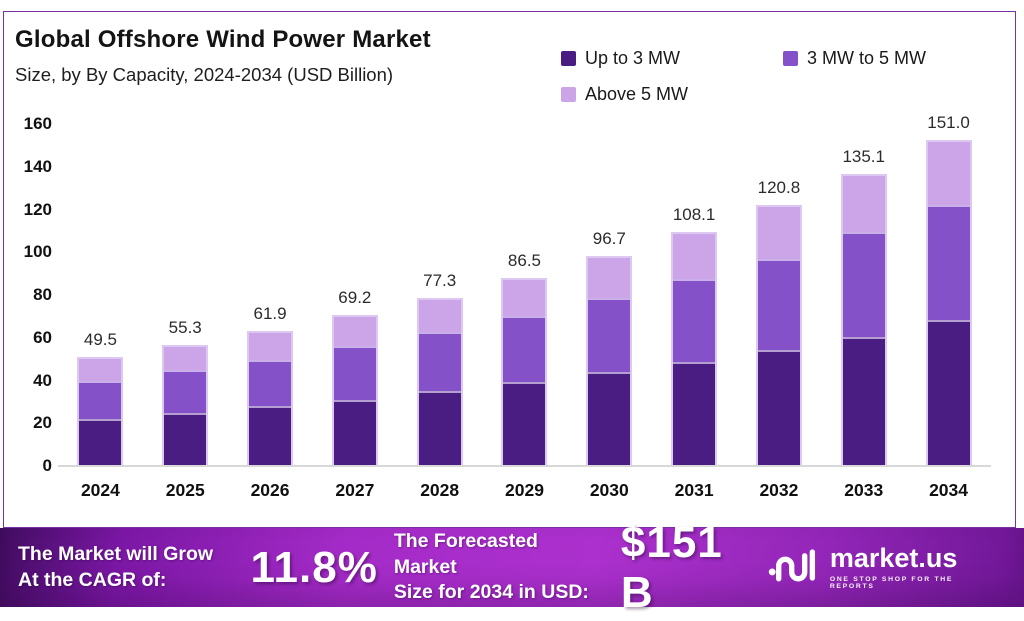  What do you see at coordinates (37, 123) in the screenshot?
I see `y-tick-label: 160` at bounding box center [37, 123].